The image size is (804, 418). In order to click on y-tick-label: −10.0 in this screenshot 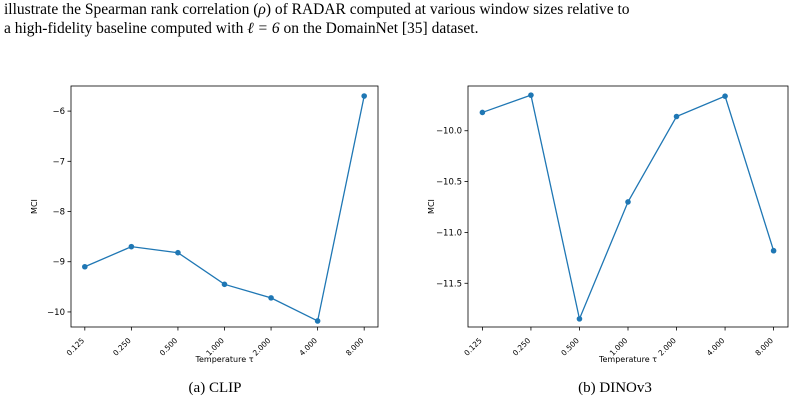, I will do `click(449, 132)`.